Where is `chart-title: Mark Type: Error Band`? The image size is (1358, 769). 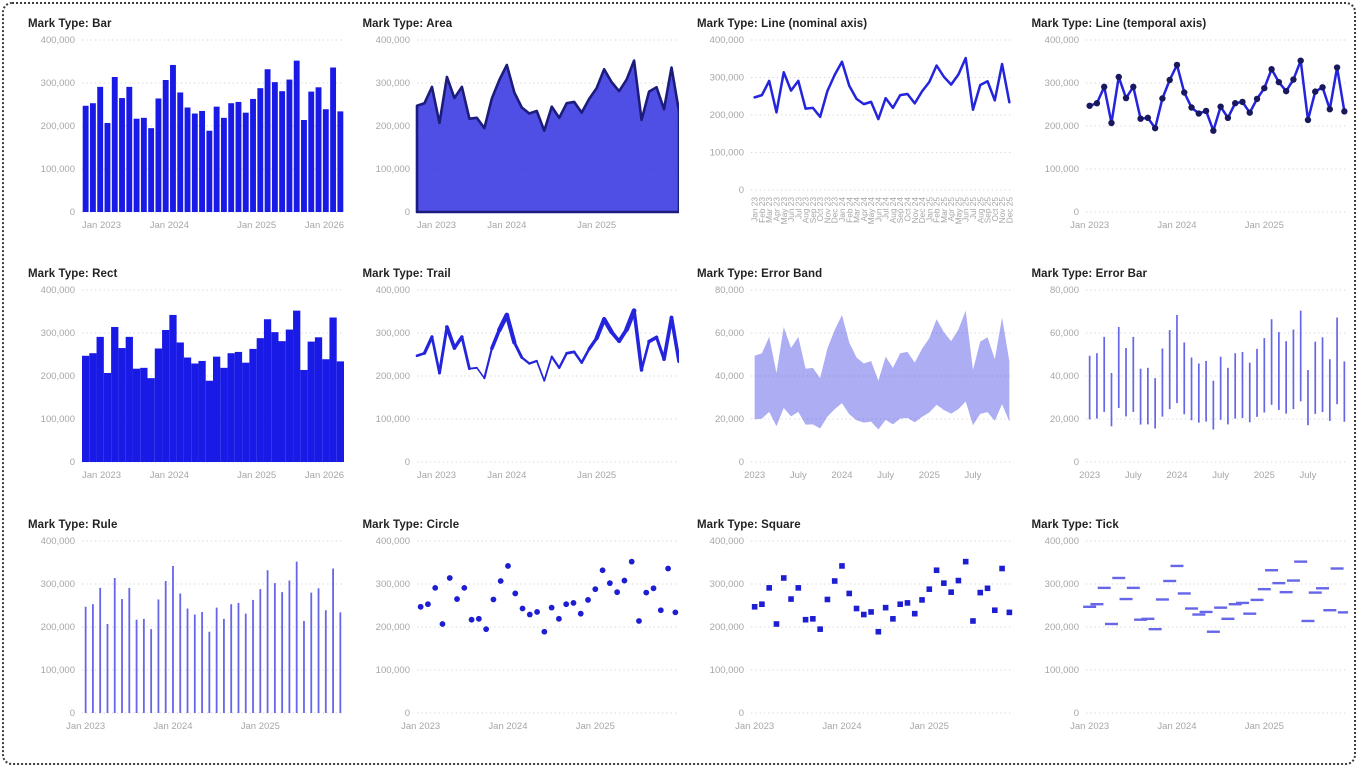
chart-title: Mark Type: Error Band is located at coordinates (760, 274).